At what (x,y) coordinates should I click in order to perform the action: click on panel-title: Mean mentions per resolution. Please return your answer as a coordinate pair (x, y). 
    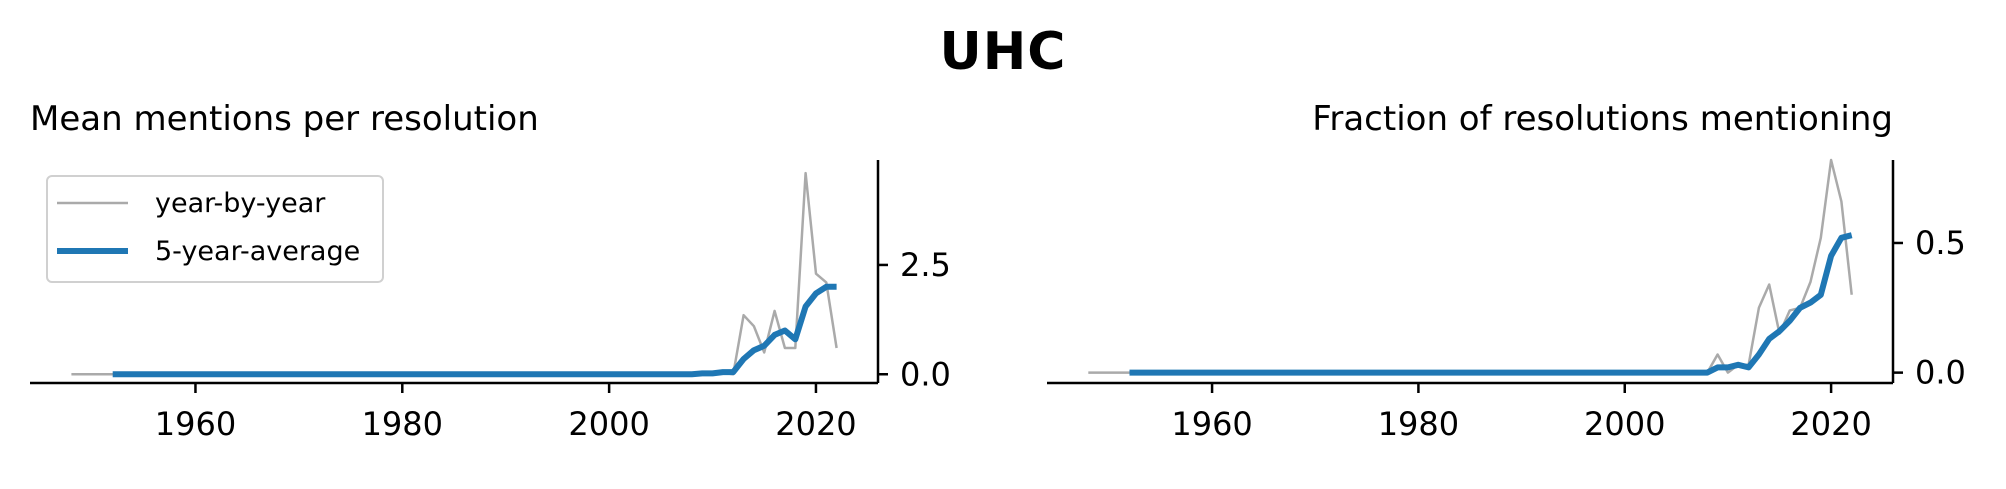
    Looking at the image, I should click on (284, 119).